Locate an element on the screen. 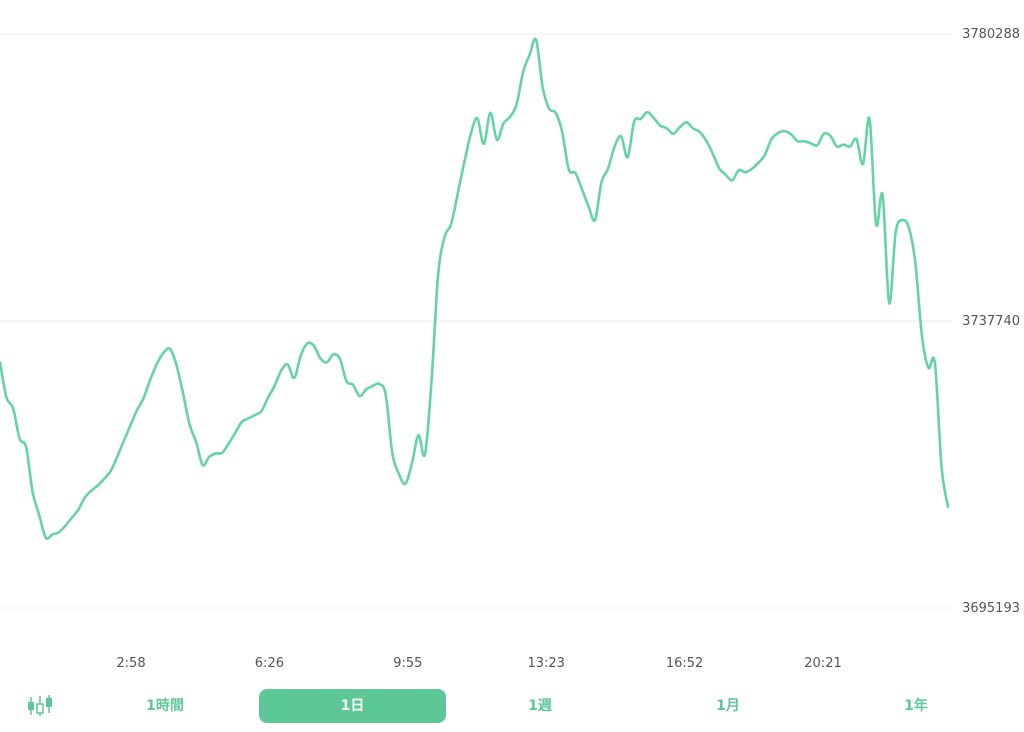  range-label-1h: 1時間 is located at coordinates (165, 706).